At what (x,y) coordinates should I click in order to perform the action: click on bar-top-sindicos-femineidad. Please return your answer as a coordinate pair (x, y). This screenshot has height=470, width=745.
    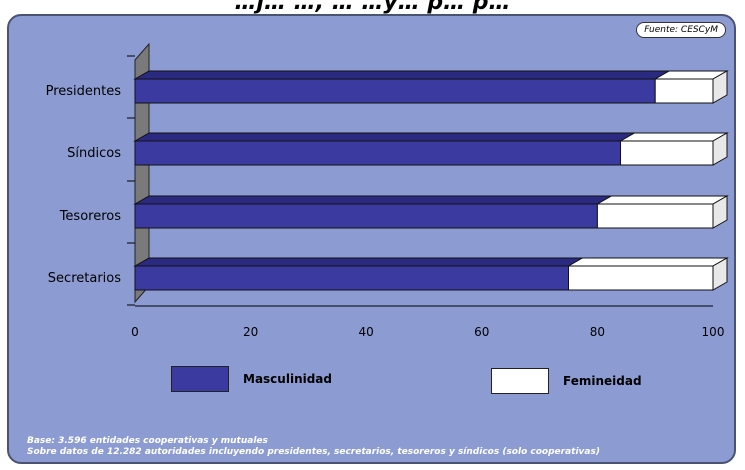
    Looking at the image, I should click on (673, 137).